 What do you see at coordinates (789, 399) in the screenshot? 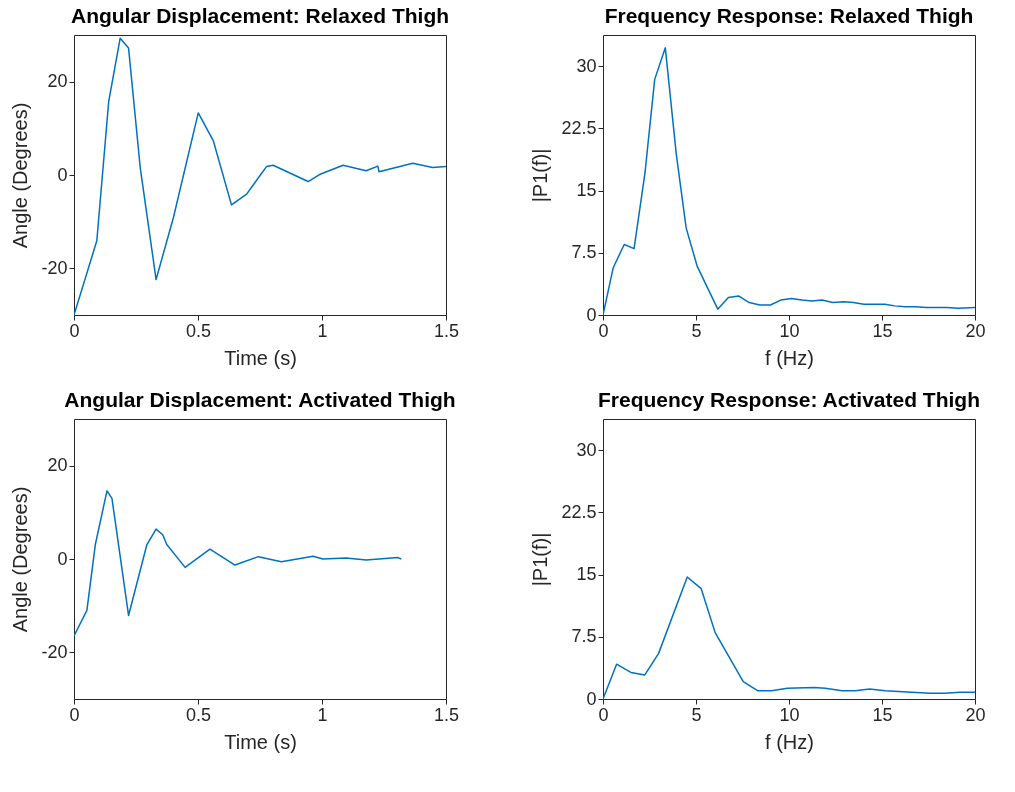
I see `chart-title: Frequency Response: Activated Thigh` at bounding box center [789, 399].